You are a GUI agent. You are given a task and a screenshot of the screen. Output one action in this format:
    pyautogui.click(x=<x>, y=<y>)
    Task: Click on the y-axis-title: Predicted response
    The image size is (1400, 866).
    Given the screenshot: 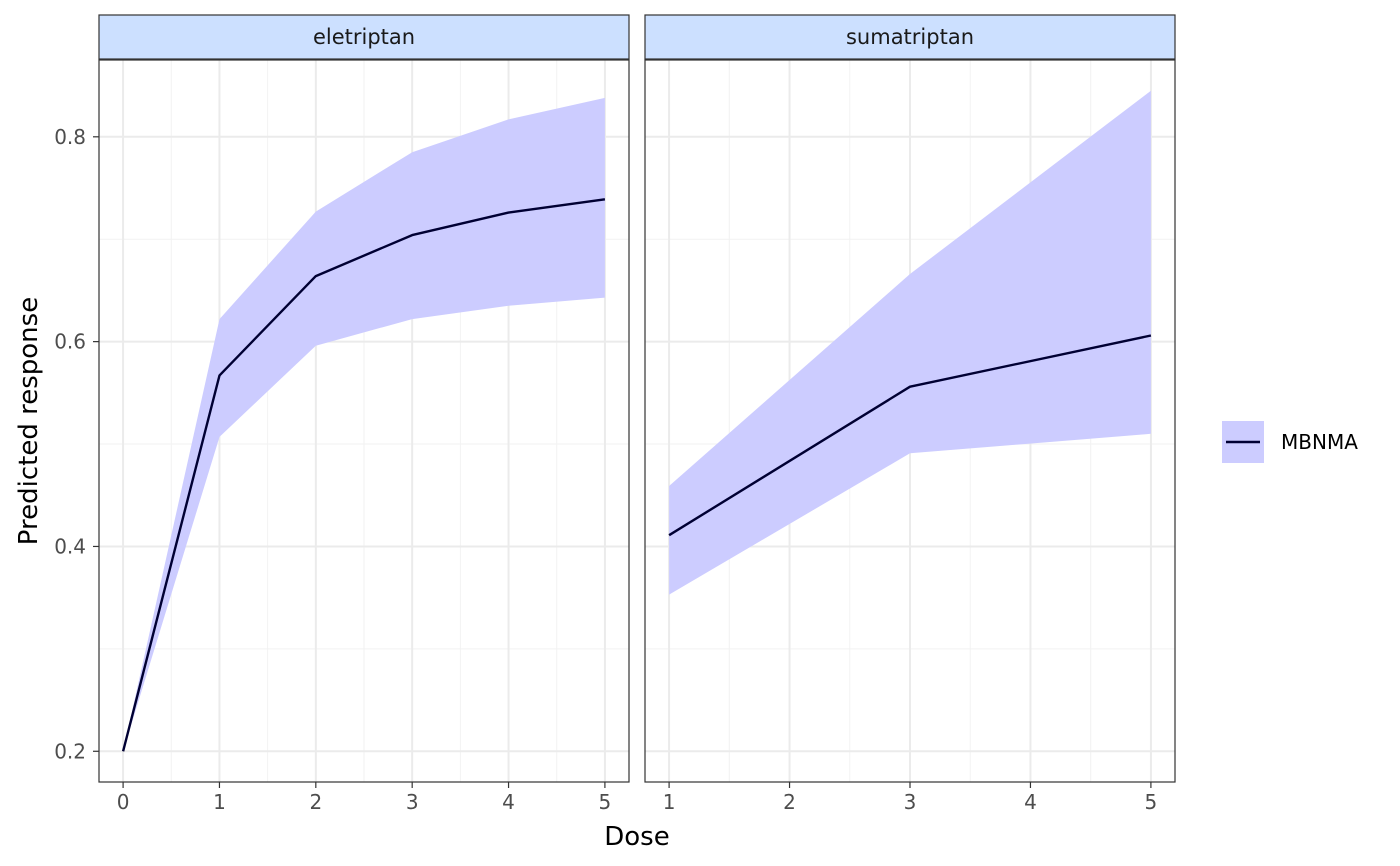 What is the action you would take?
    pyautogui.click(x=29, y=421)
    